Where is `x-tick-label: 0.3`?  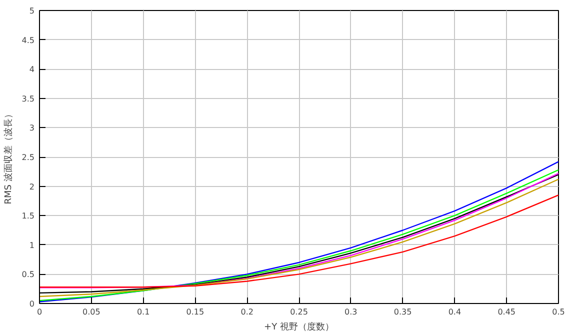 x-tick-label: 0.3 is located at coordinates (351, 312).